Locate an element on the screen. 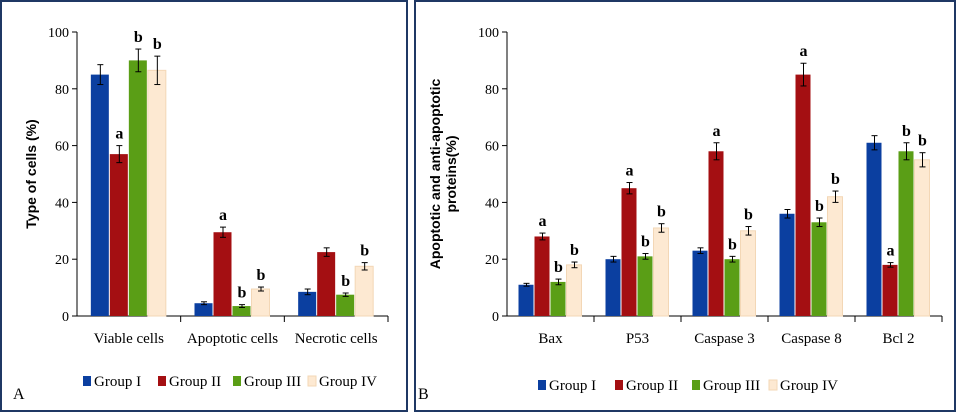  bar-group-iv-necrotic-cells is located at coordinates (364, 291).